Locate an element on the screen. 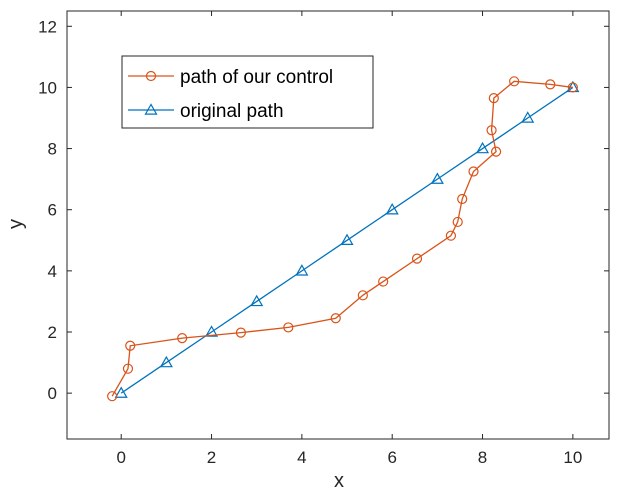 The width and height of the screenshot is (634, 499). x-tick-label: 6 is located at coordinates (391, 457).